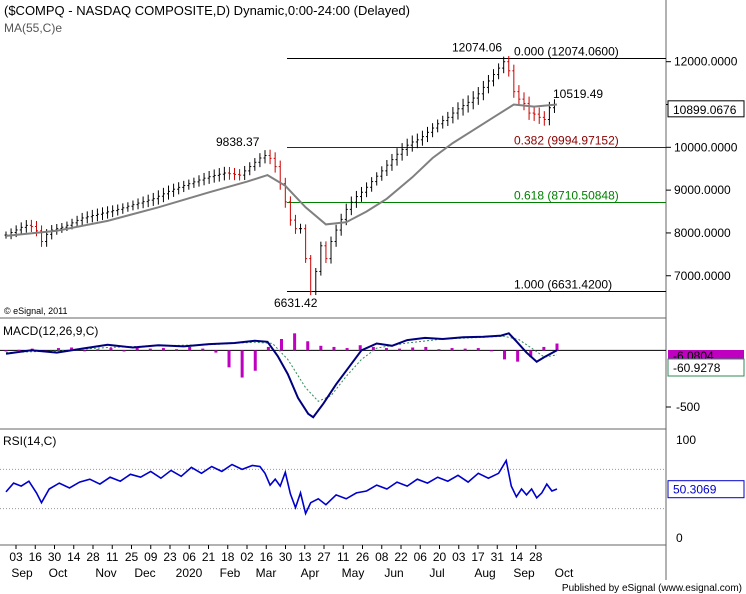 The image size is (746, 594). Describe the element at coordinates (209, 557) in the screenshot. I see `x-day-label: 21` at that location.